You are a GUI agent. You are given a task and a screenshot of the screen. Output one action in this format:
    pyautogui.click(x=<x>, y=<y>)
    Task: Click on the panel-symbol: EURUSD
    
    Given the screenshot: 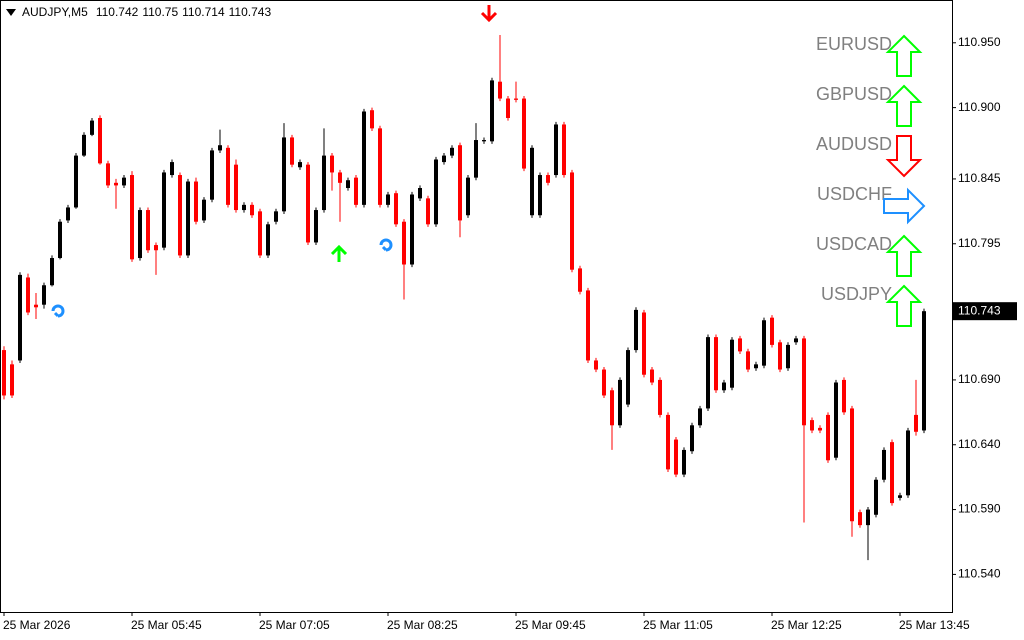 What is the action you would take?
    pyautogui.click(x=854, y=44)
    